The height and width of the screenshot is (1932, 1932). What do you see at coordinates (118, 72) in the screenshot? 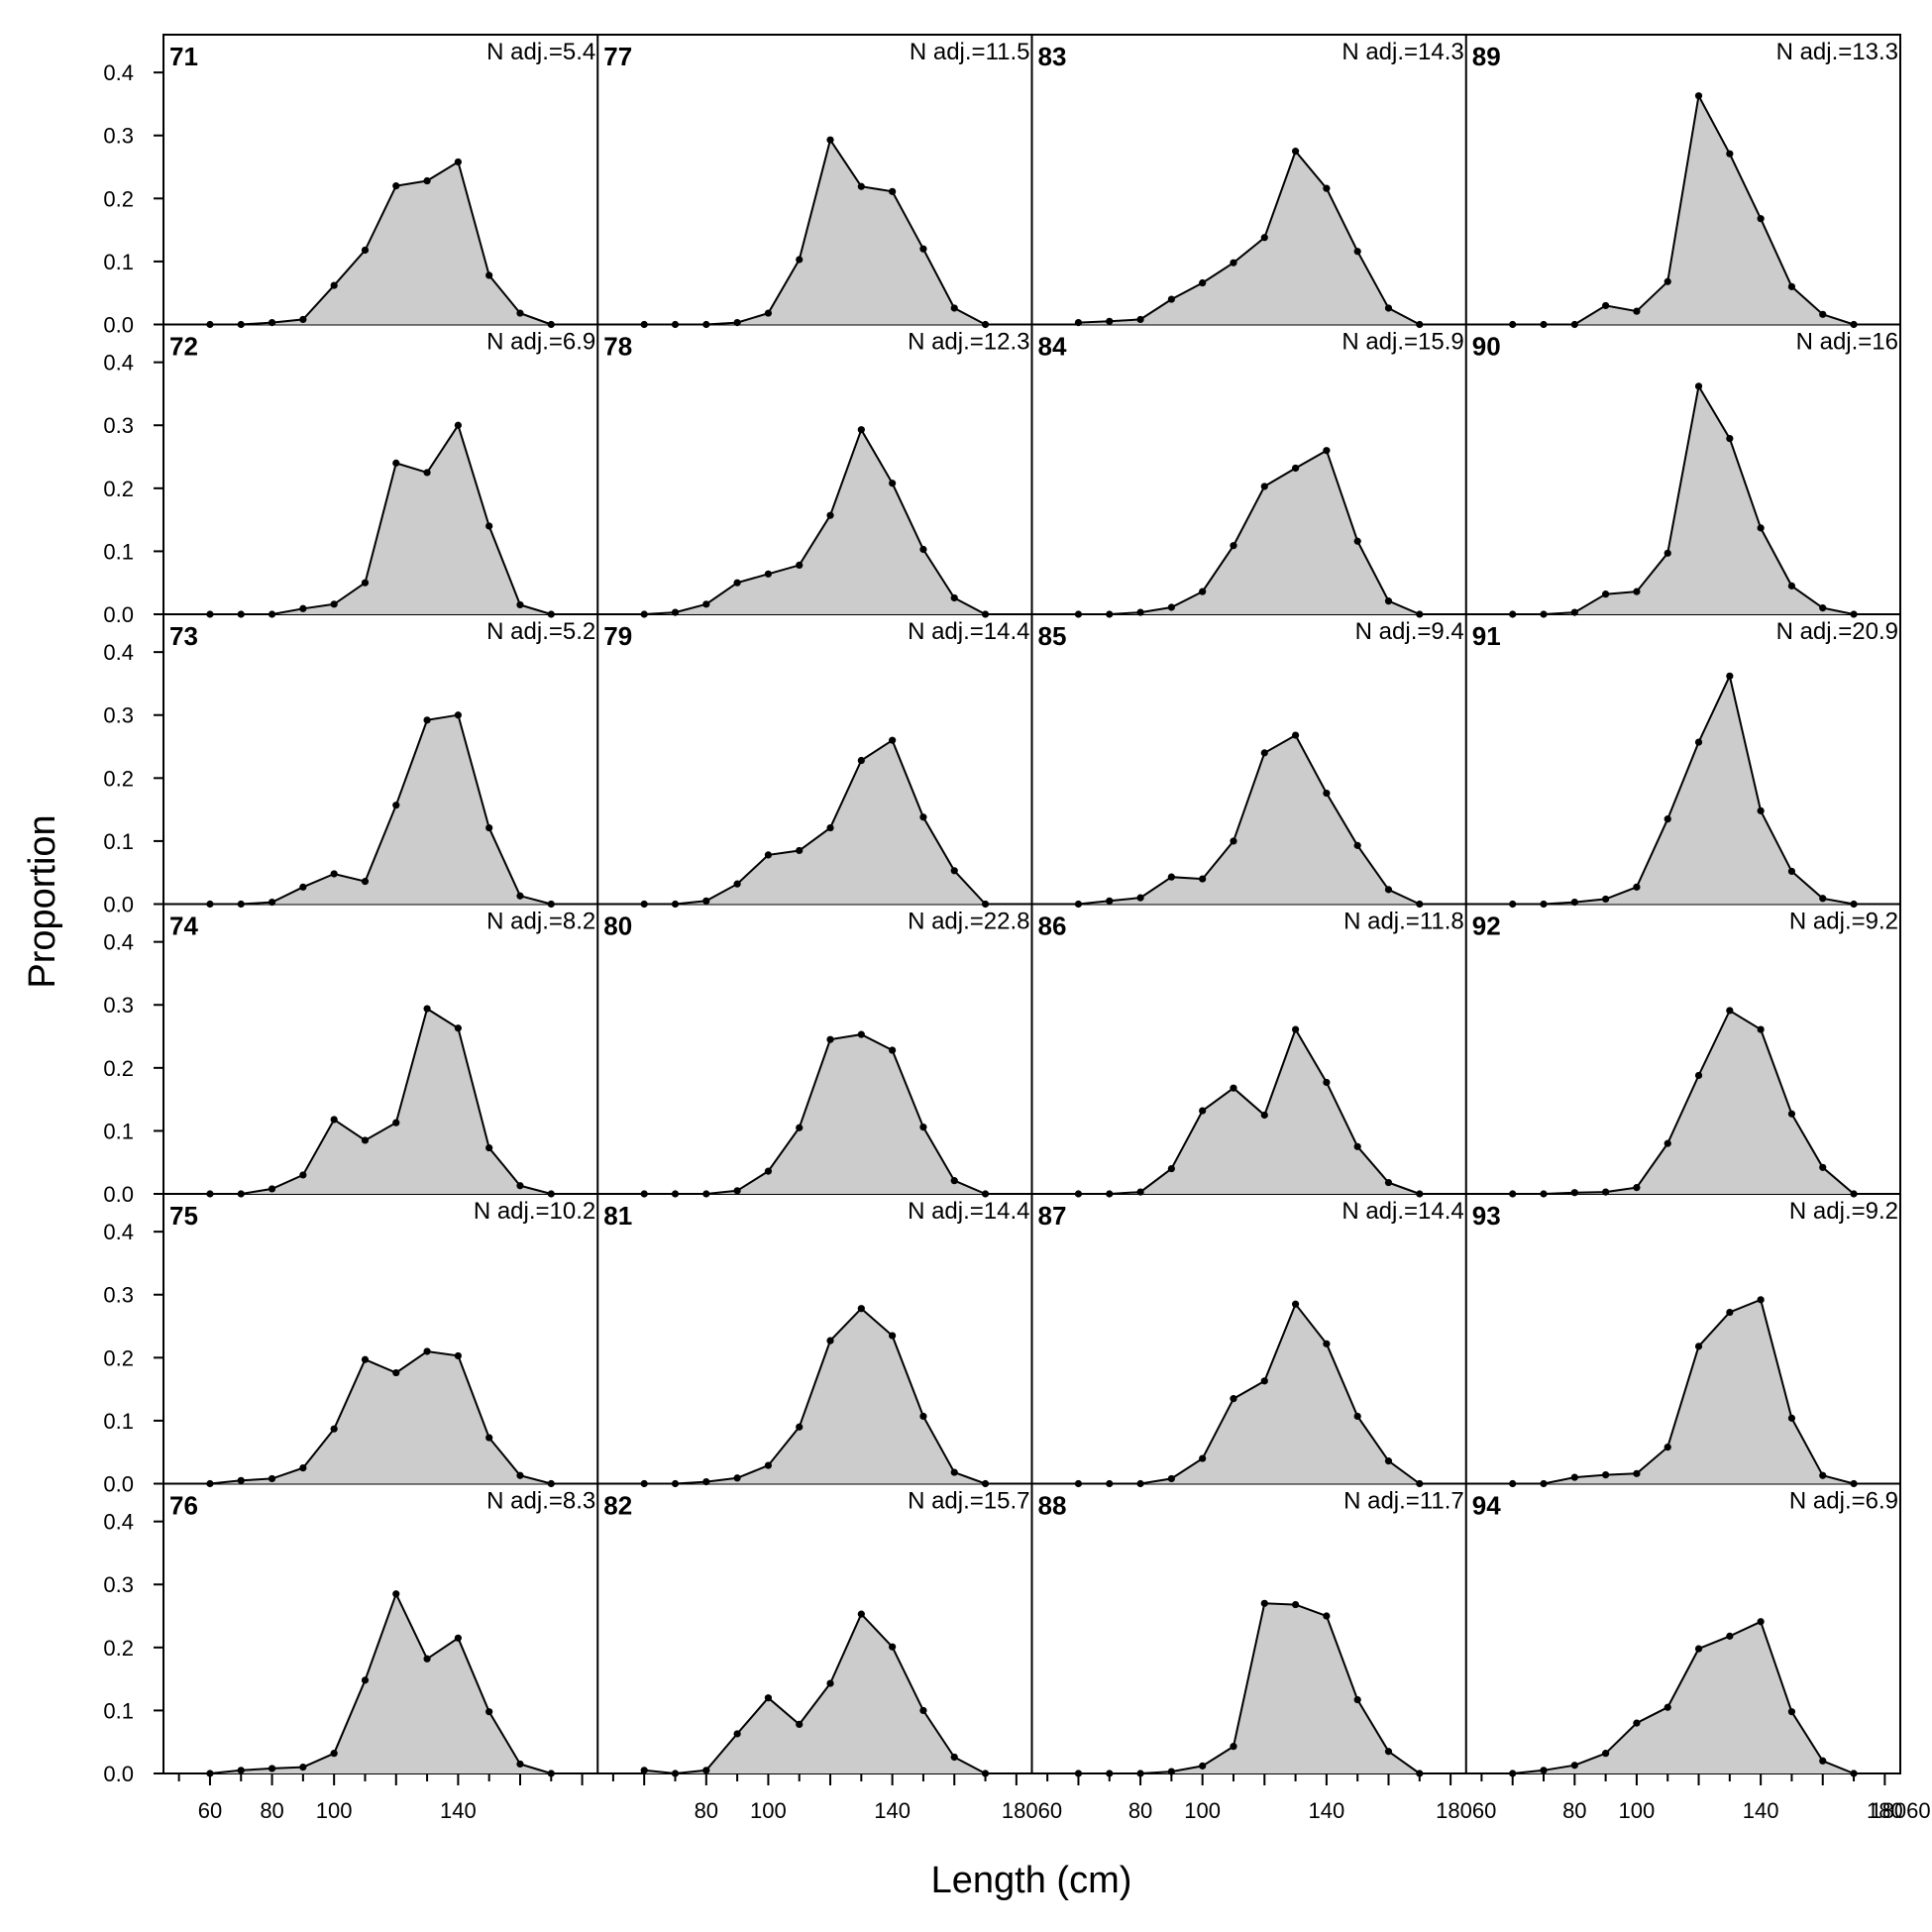
I see `y-tick-label: 0.4` at bounding box center [118, 72].